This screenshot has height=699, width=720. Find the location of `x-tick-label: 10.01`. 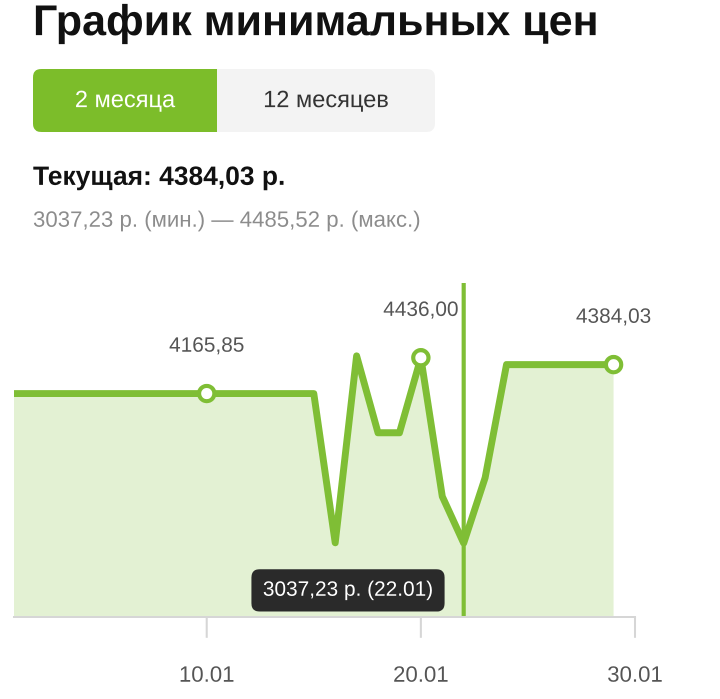

x-tick-label: 10.01 is located at coordinates (207, 674).